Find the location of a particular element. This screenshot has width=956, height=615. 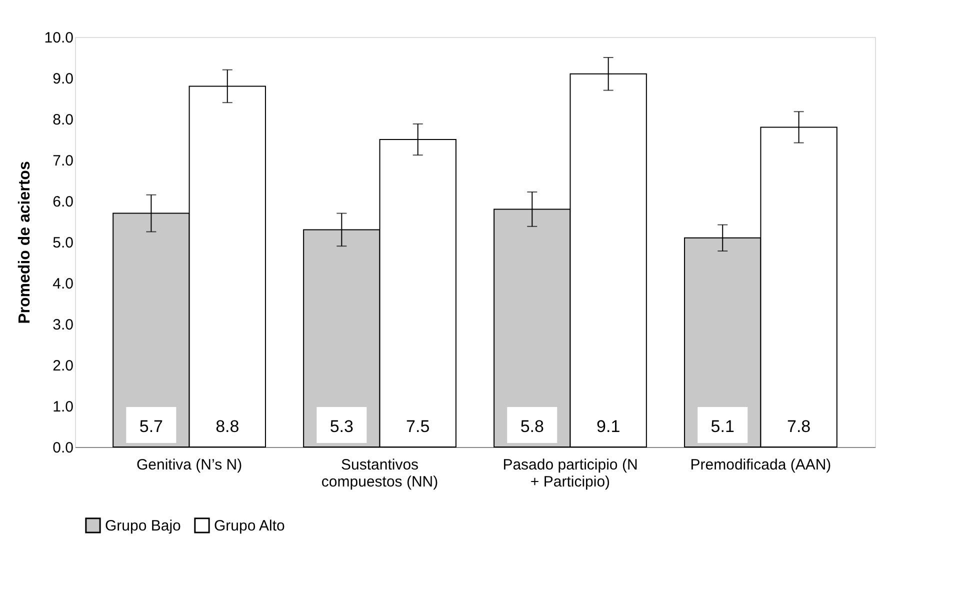

x-tick-label: Premodificada (AAN) is located at coordinates (761, 465).